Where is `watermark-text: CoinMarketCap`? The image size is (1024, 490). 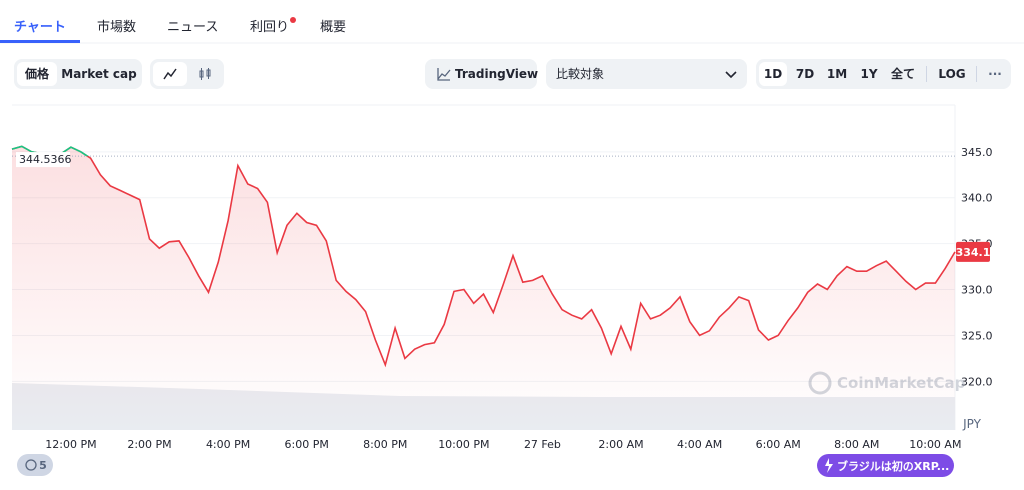
watermark-text: CoinMarketCap is located at coordinates (901, 383).